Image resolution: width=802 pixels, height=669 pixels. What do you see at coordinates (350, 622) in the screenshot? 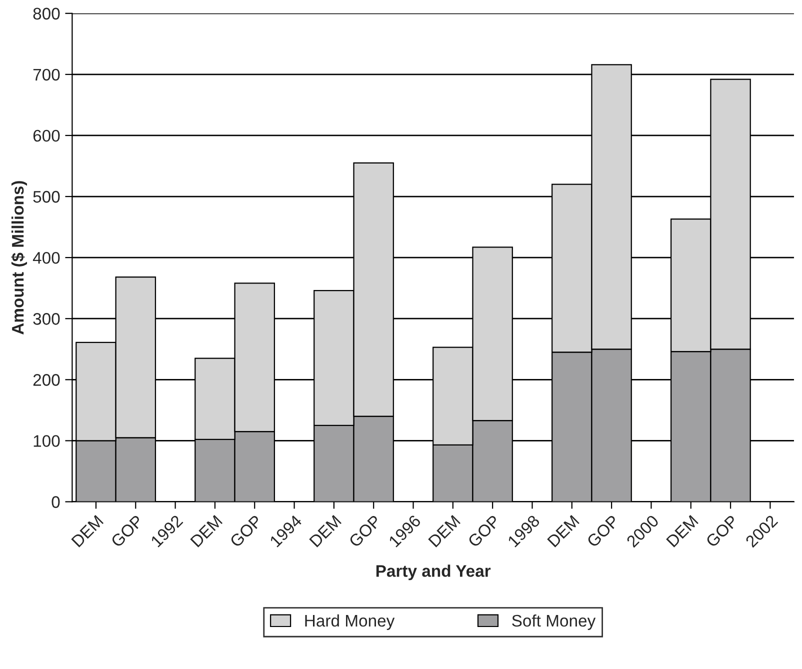
I see `legend-label: Hard Money` at bounding box center [350, 622].